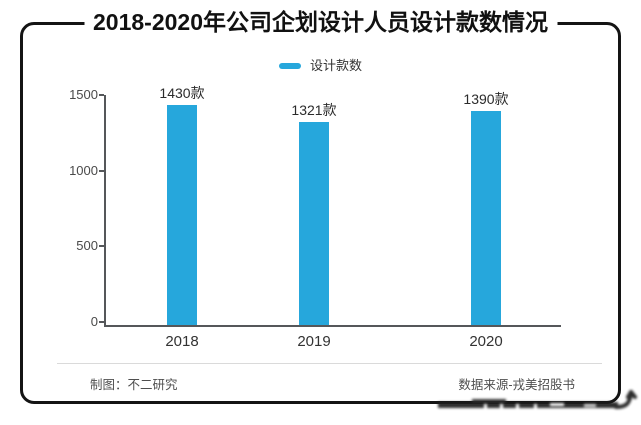 This screenshot has width=641, height=425. Describe the element at coordinates (182, 341) in the screenshot. I see `x-tick-2018: 2018` at that location.